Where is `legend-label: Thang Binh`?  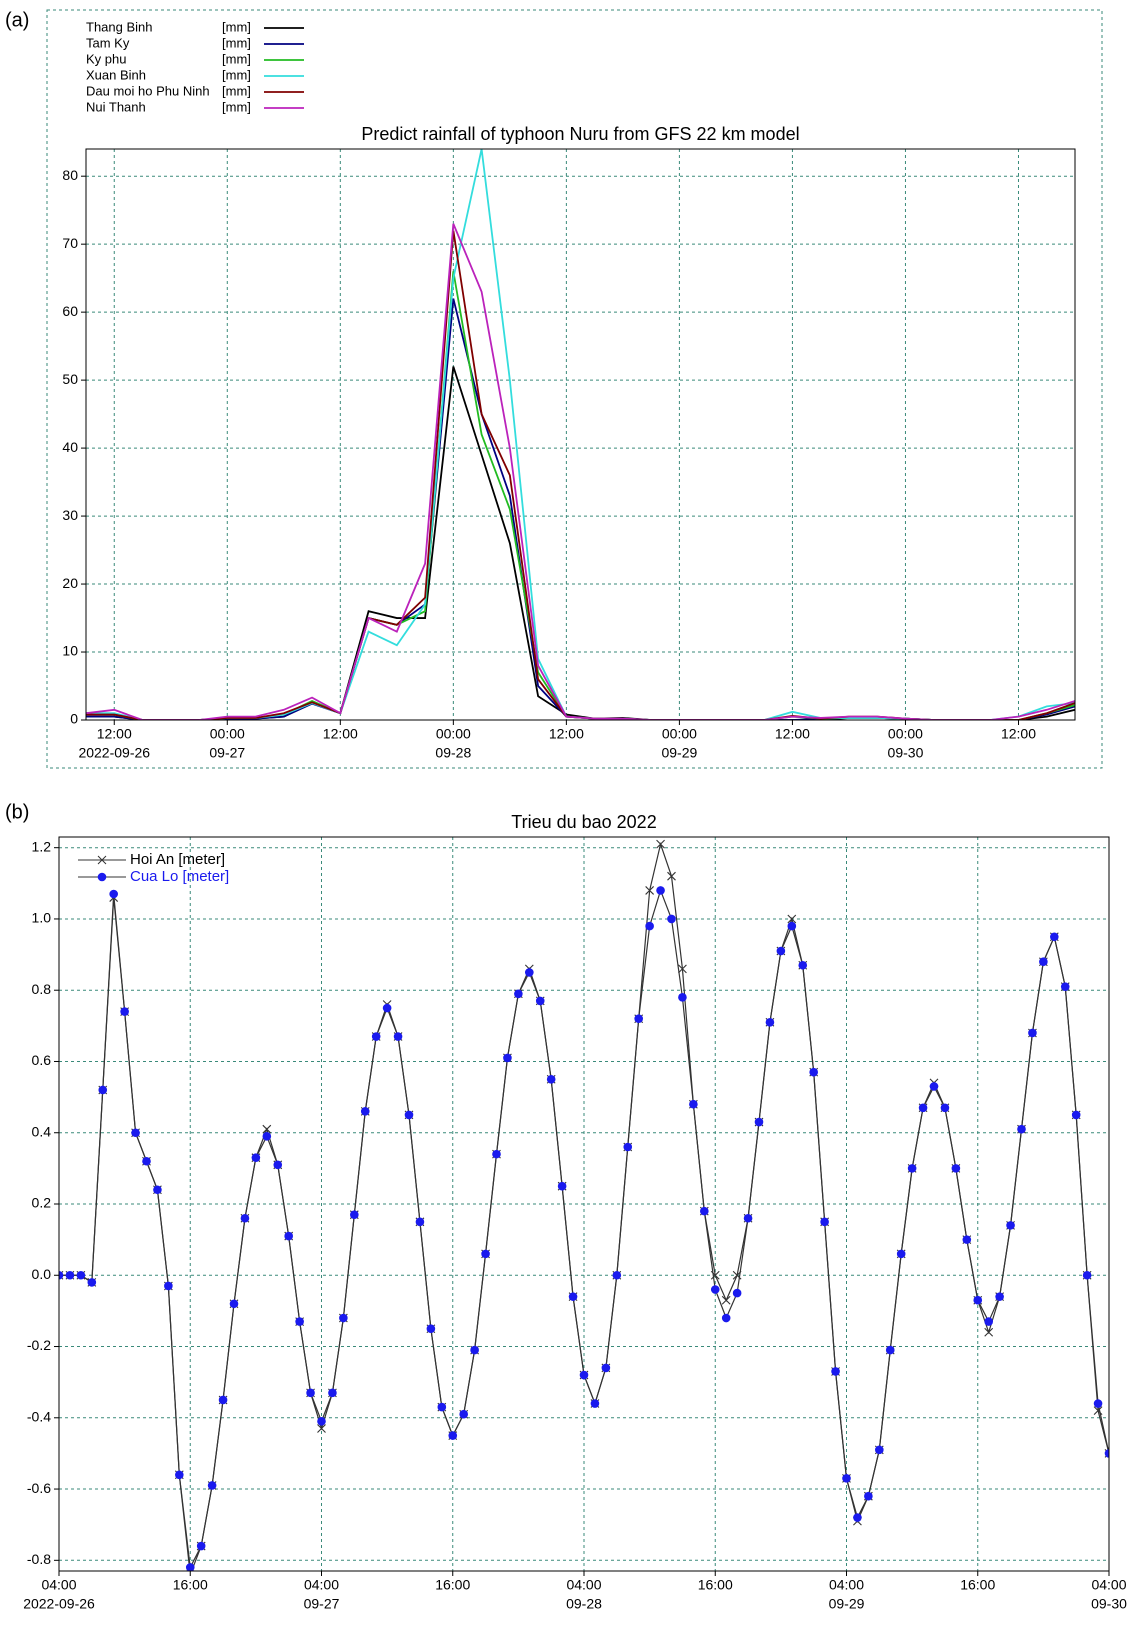 legend-label: Thang Binh is located at coordinates (119, 26).